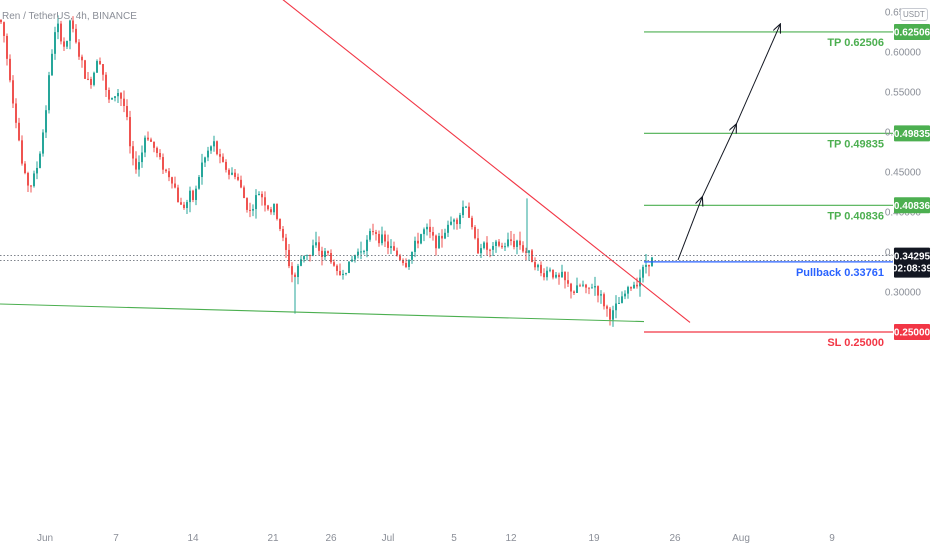 This screenshot has height=550, width=932. Describe the element at coordinates (912, 257) in the screenshot. I see `current-price-label: 0.34295` at that location.